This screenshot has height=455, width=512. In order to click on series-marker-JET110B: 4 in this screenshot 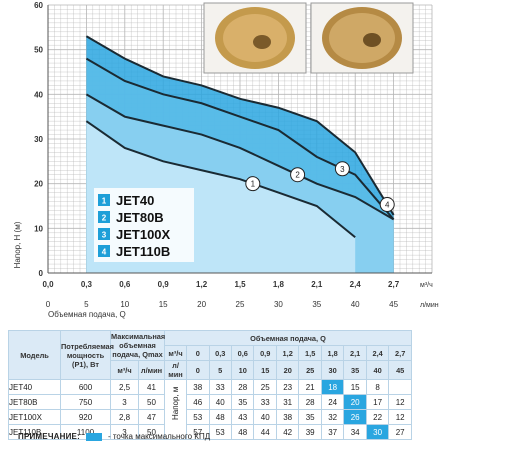, I will do `click(387, 205)`.